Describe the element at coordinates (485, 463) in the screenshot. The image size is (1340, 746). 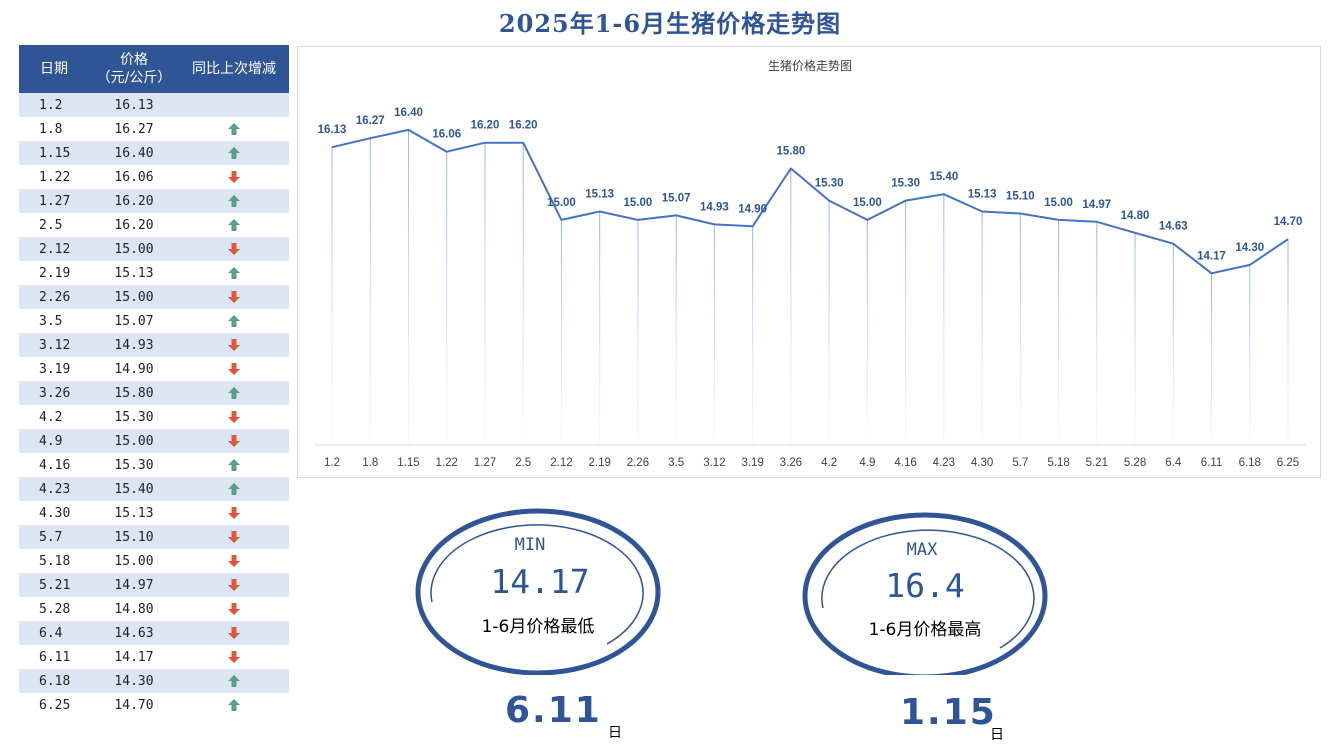
I see `x-tick-label: 1.27` at that location.